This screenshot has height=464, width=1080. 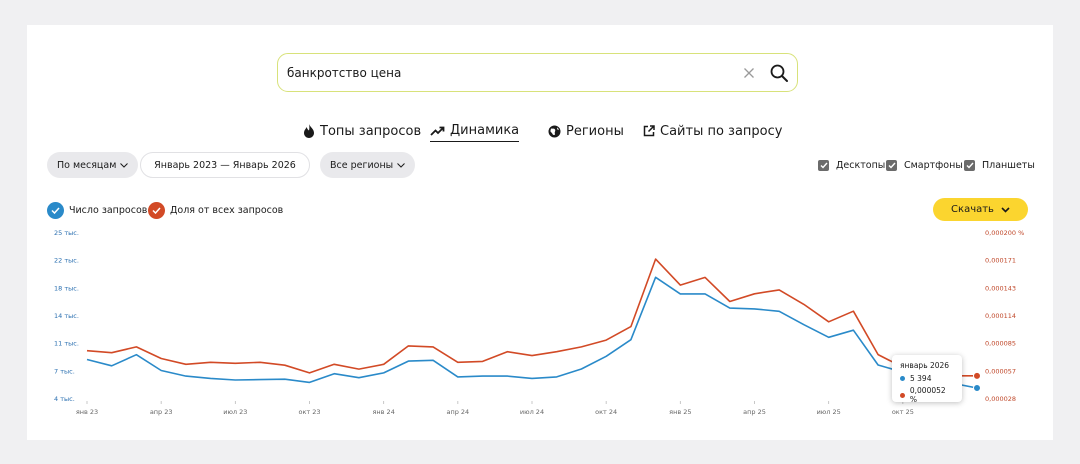 What do you see at coordinates (437, 131) in the screenshot?
I see `trend-up-icon` at bounding box center [437, 131].